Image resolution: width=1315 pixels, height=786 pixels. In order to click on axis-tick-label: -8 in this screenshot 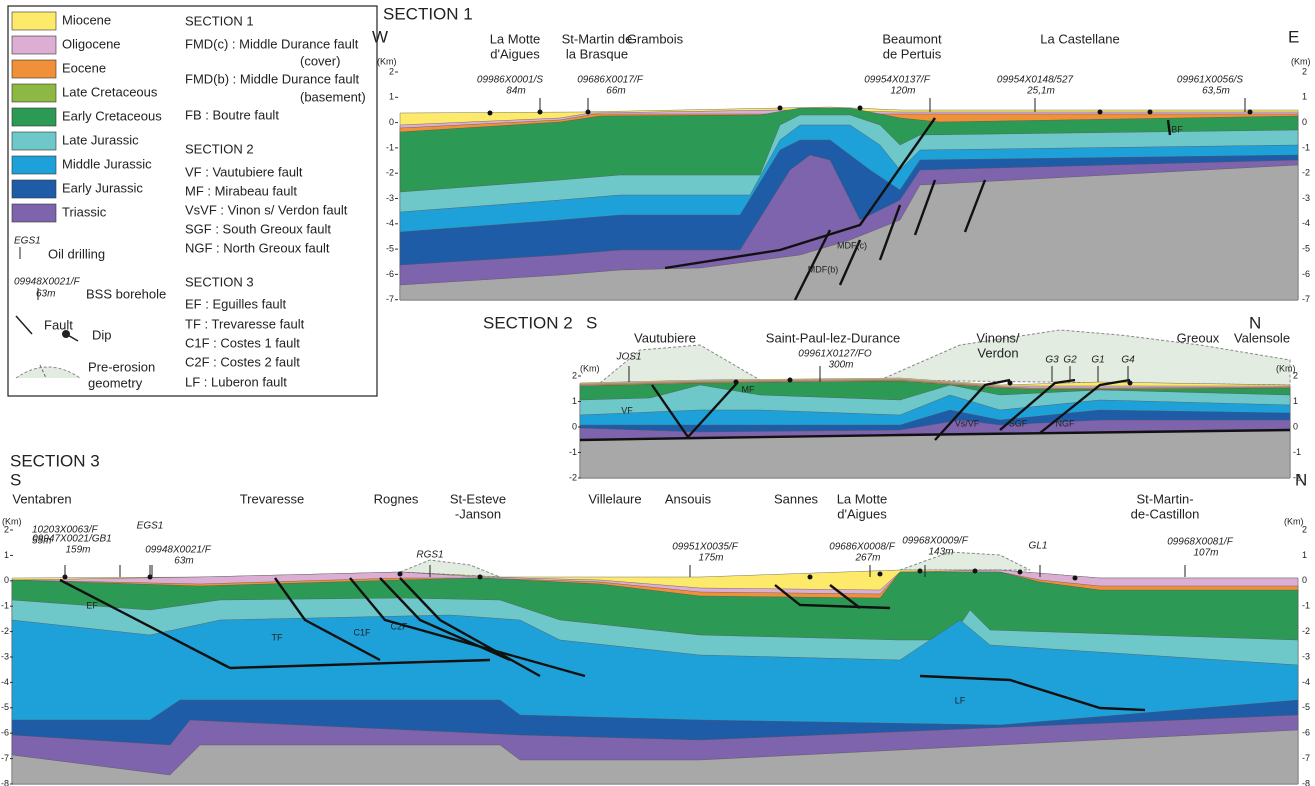, I will do `click(5, 782)`.